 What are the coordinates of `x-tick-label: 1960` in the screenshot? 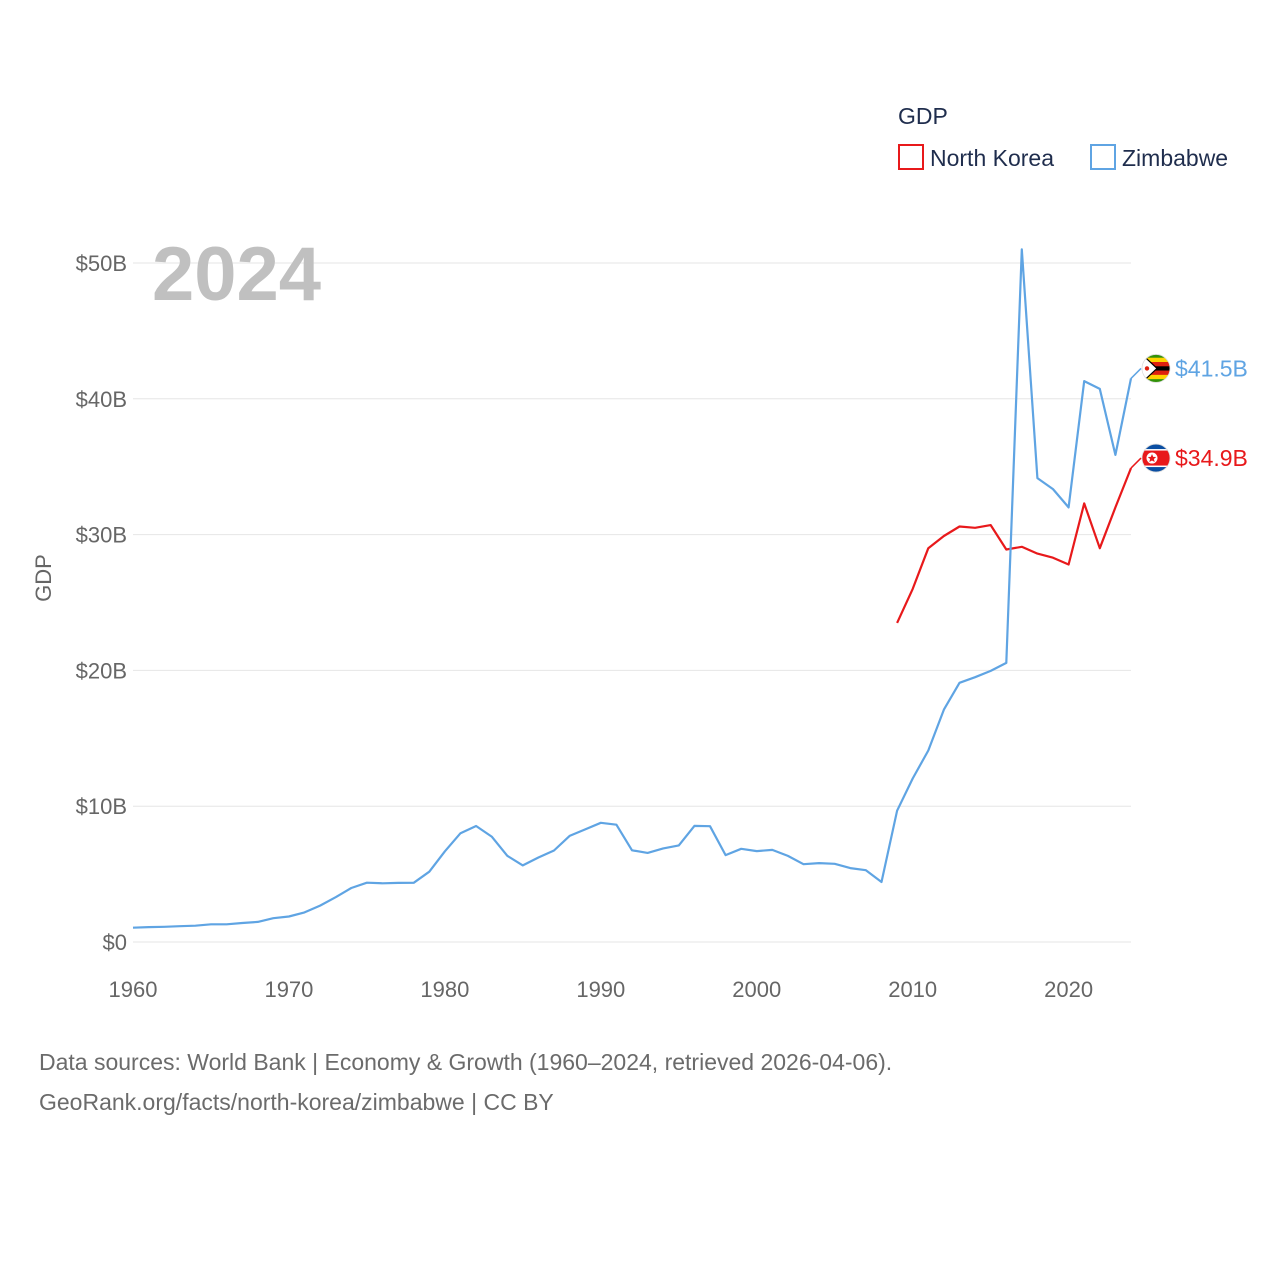 It's located at (133, 989).